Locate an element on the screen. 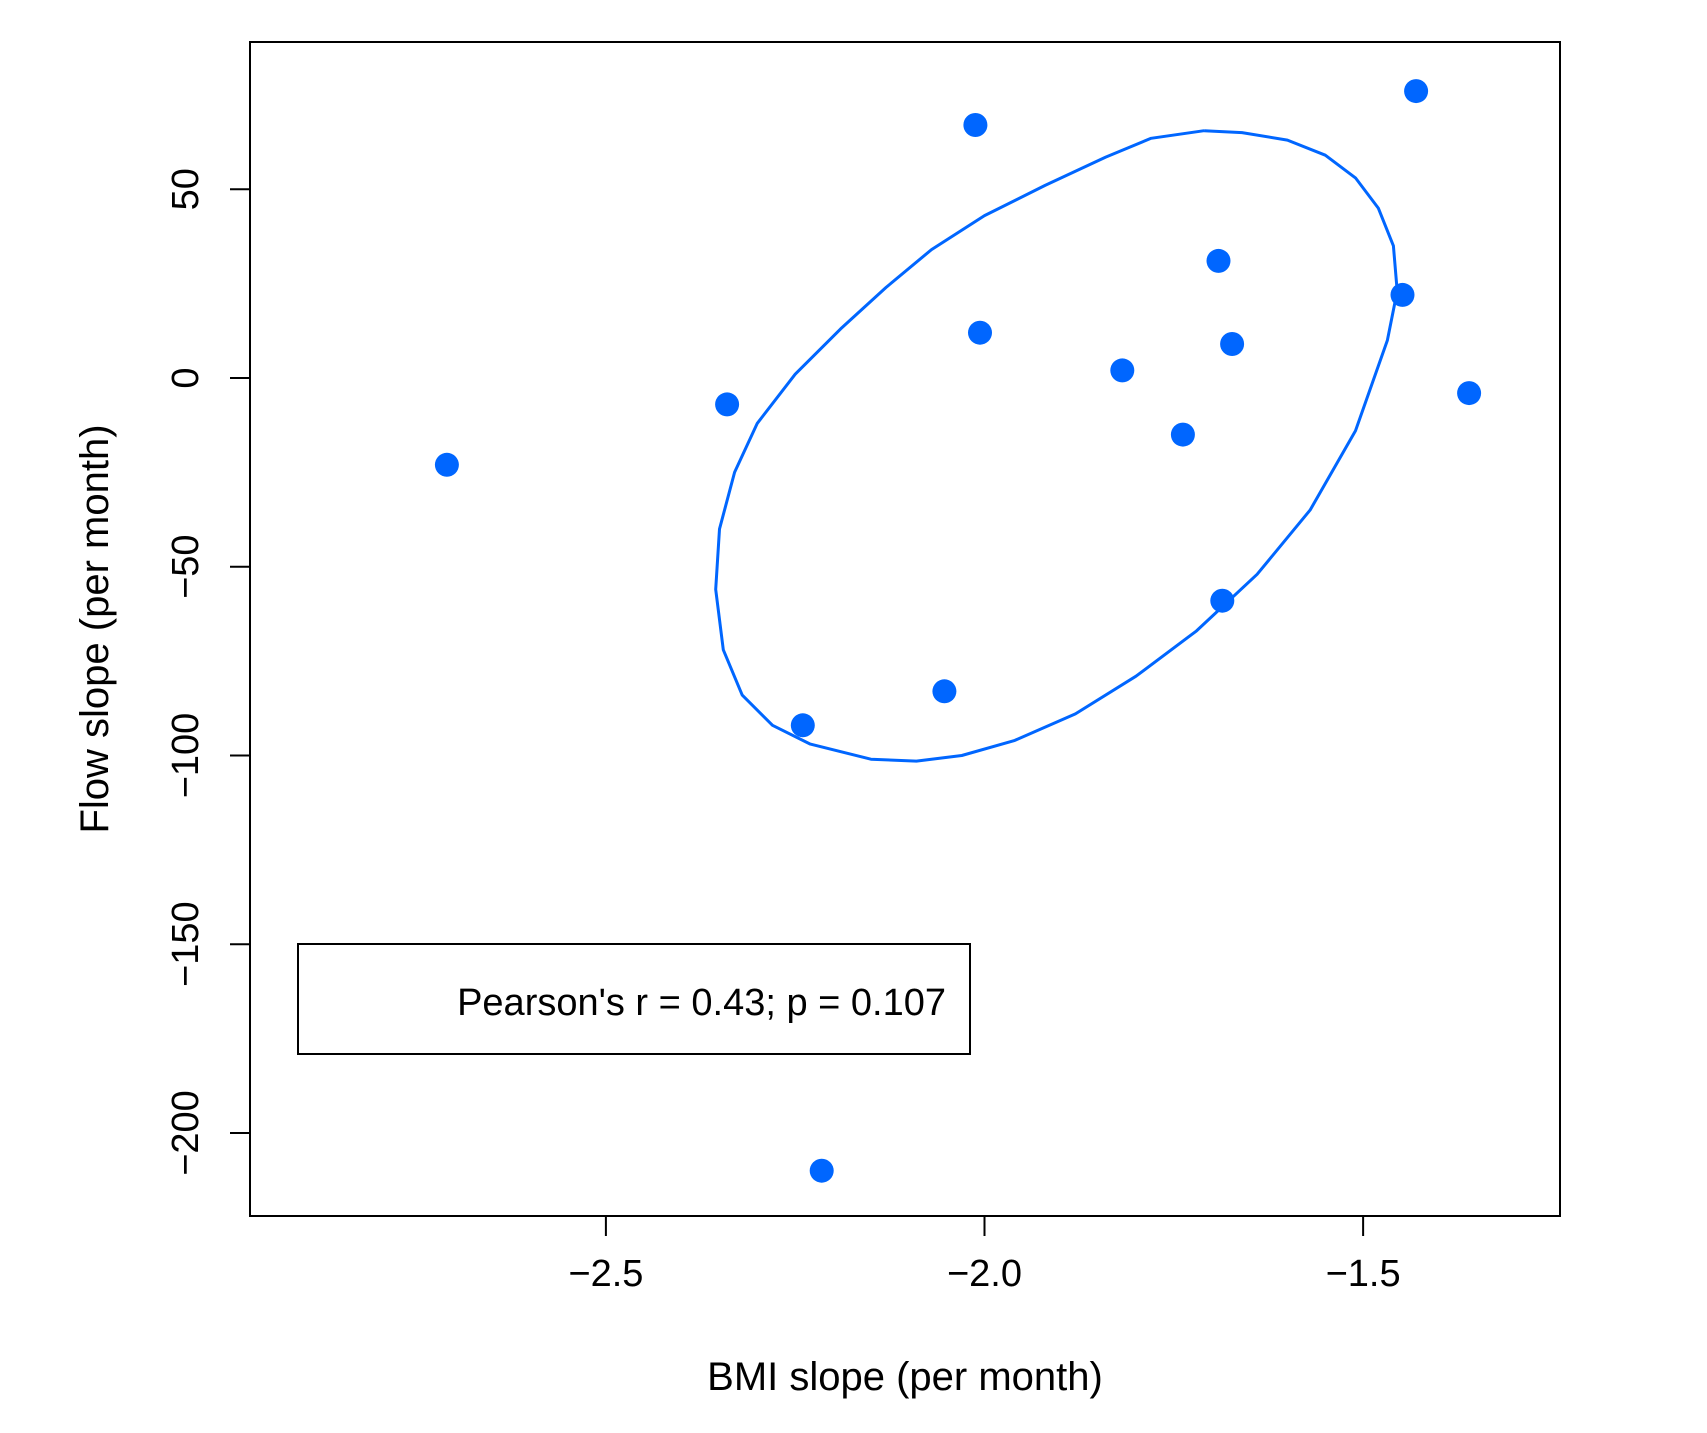  y-tick-label: −200 is located at coordinates (186, 1133).